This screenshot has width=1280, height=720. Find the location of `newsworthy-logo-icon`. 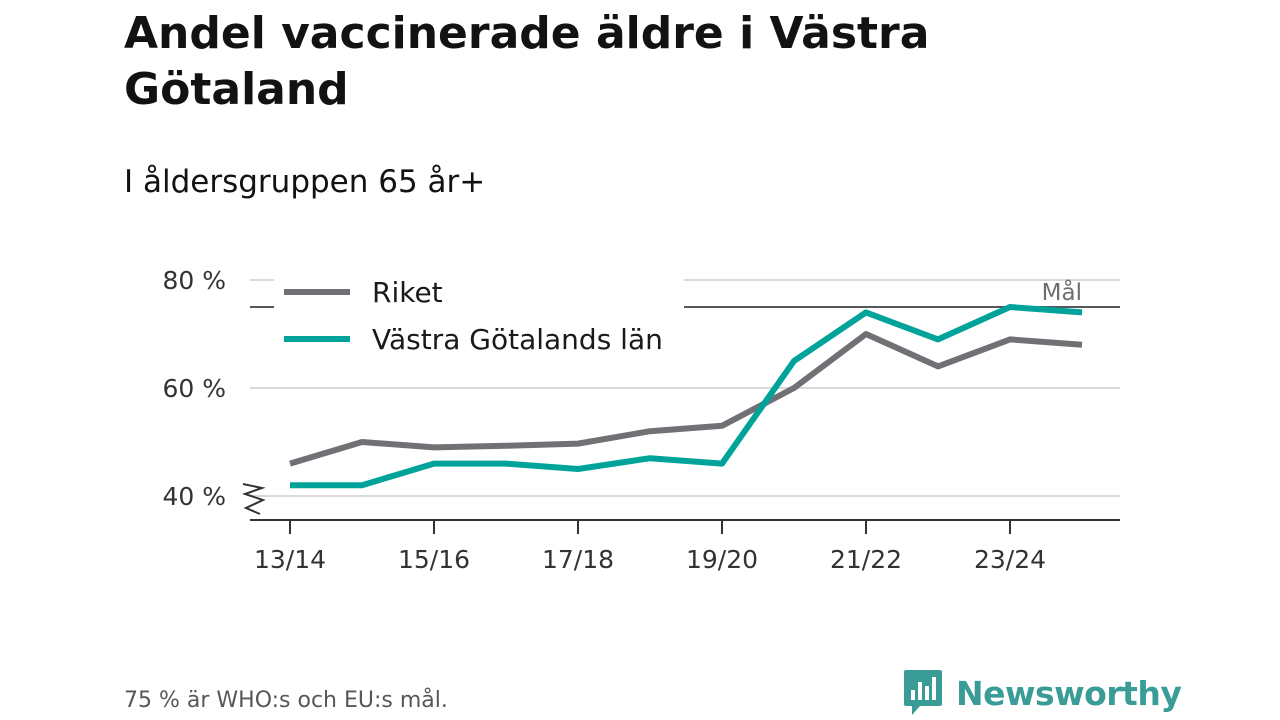

newsworthy-logo-icon is located at coordinates (923, 692).